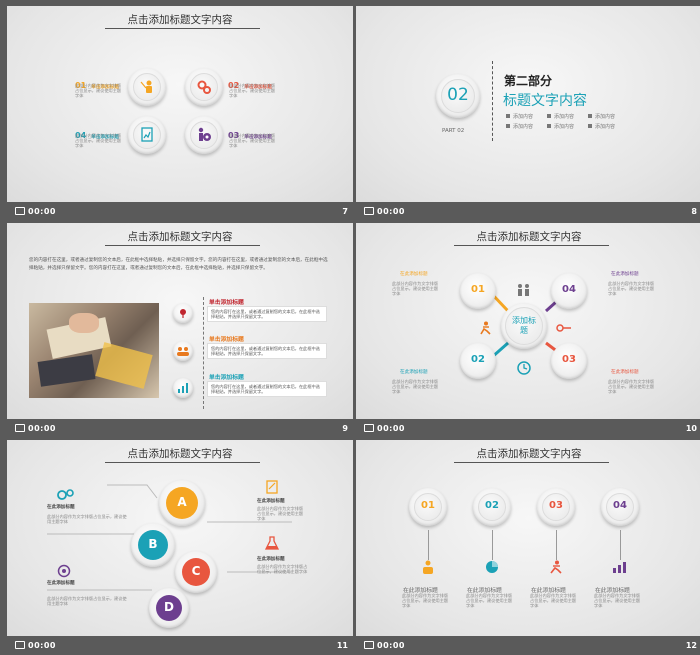 The width and height of the screenshot is (700, 655). What do you see at coordinates (625, 274) in the screenshot?
I see `label-04: 在此添加标题` at bounding box center [625, 274].